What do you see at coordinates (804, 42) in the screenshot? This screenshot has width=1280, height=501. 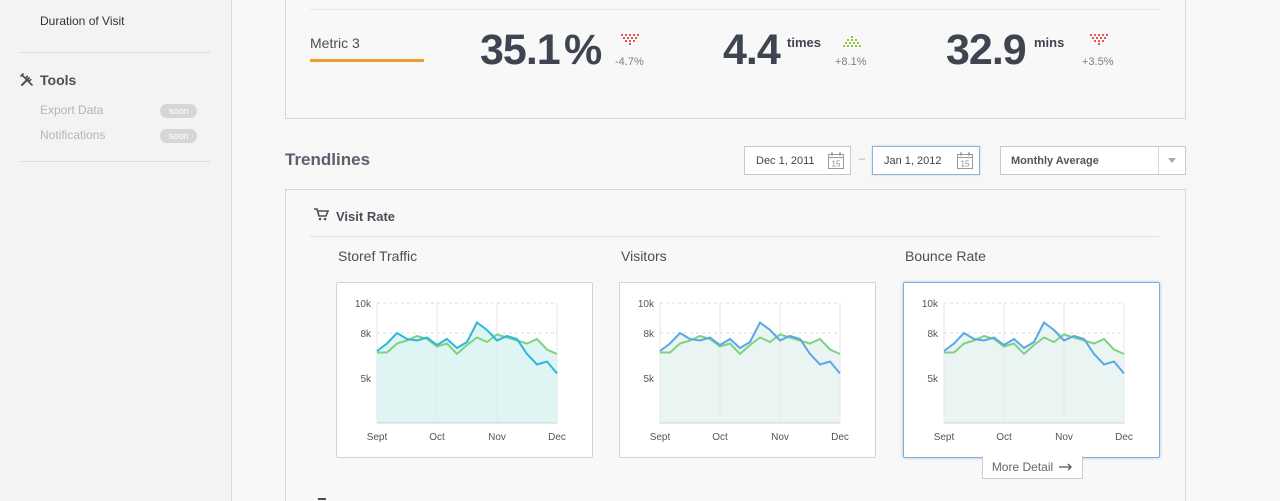 I see `stat-unit: times` at bounding box center [804, 42].